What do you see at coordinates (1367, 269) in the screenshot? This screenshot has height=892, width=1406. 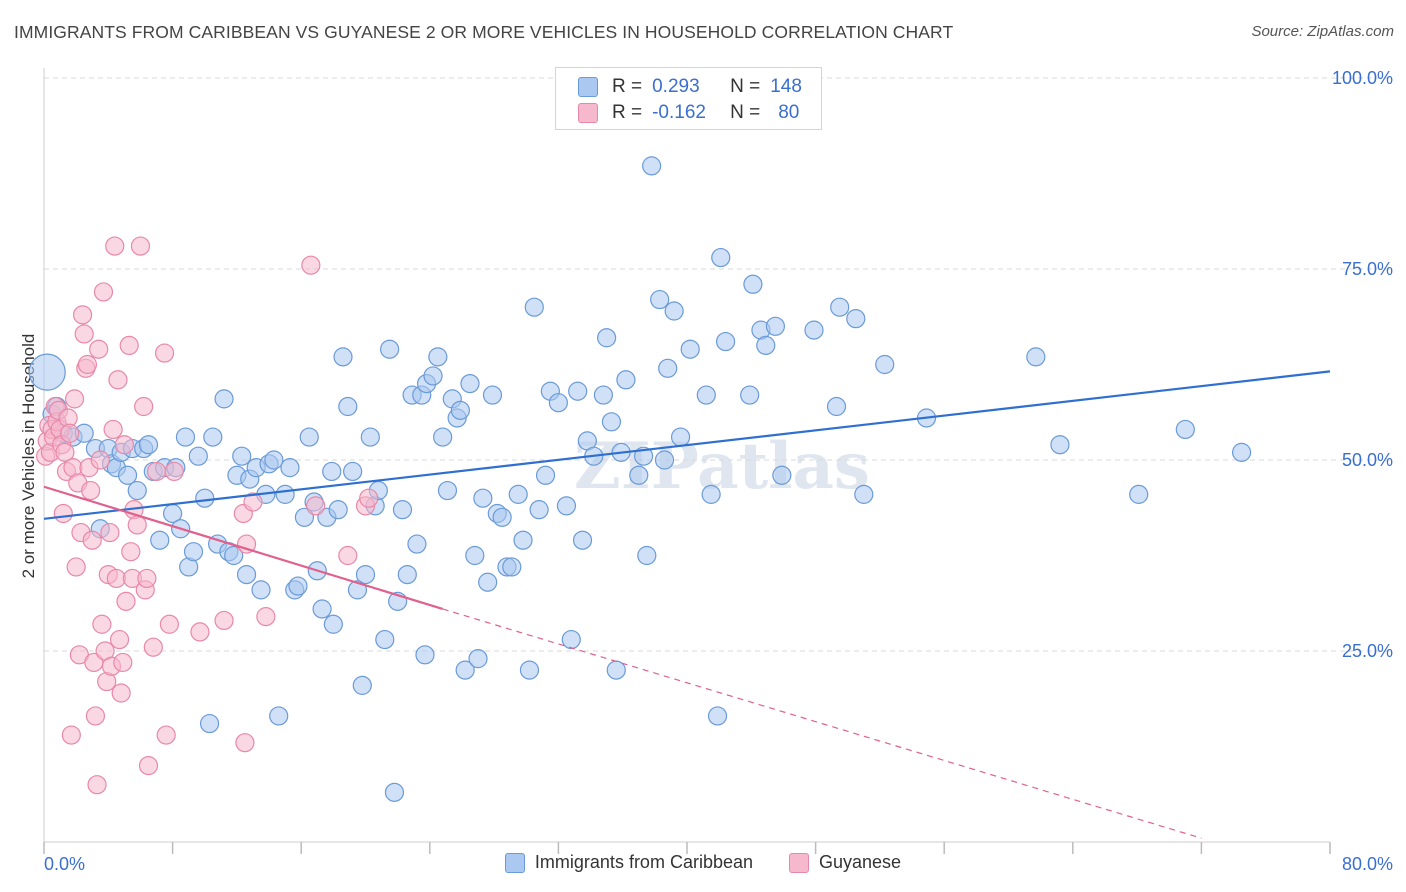 I see `y-tick-label: 75.0%` at bounding box center [1367, 269].